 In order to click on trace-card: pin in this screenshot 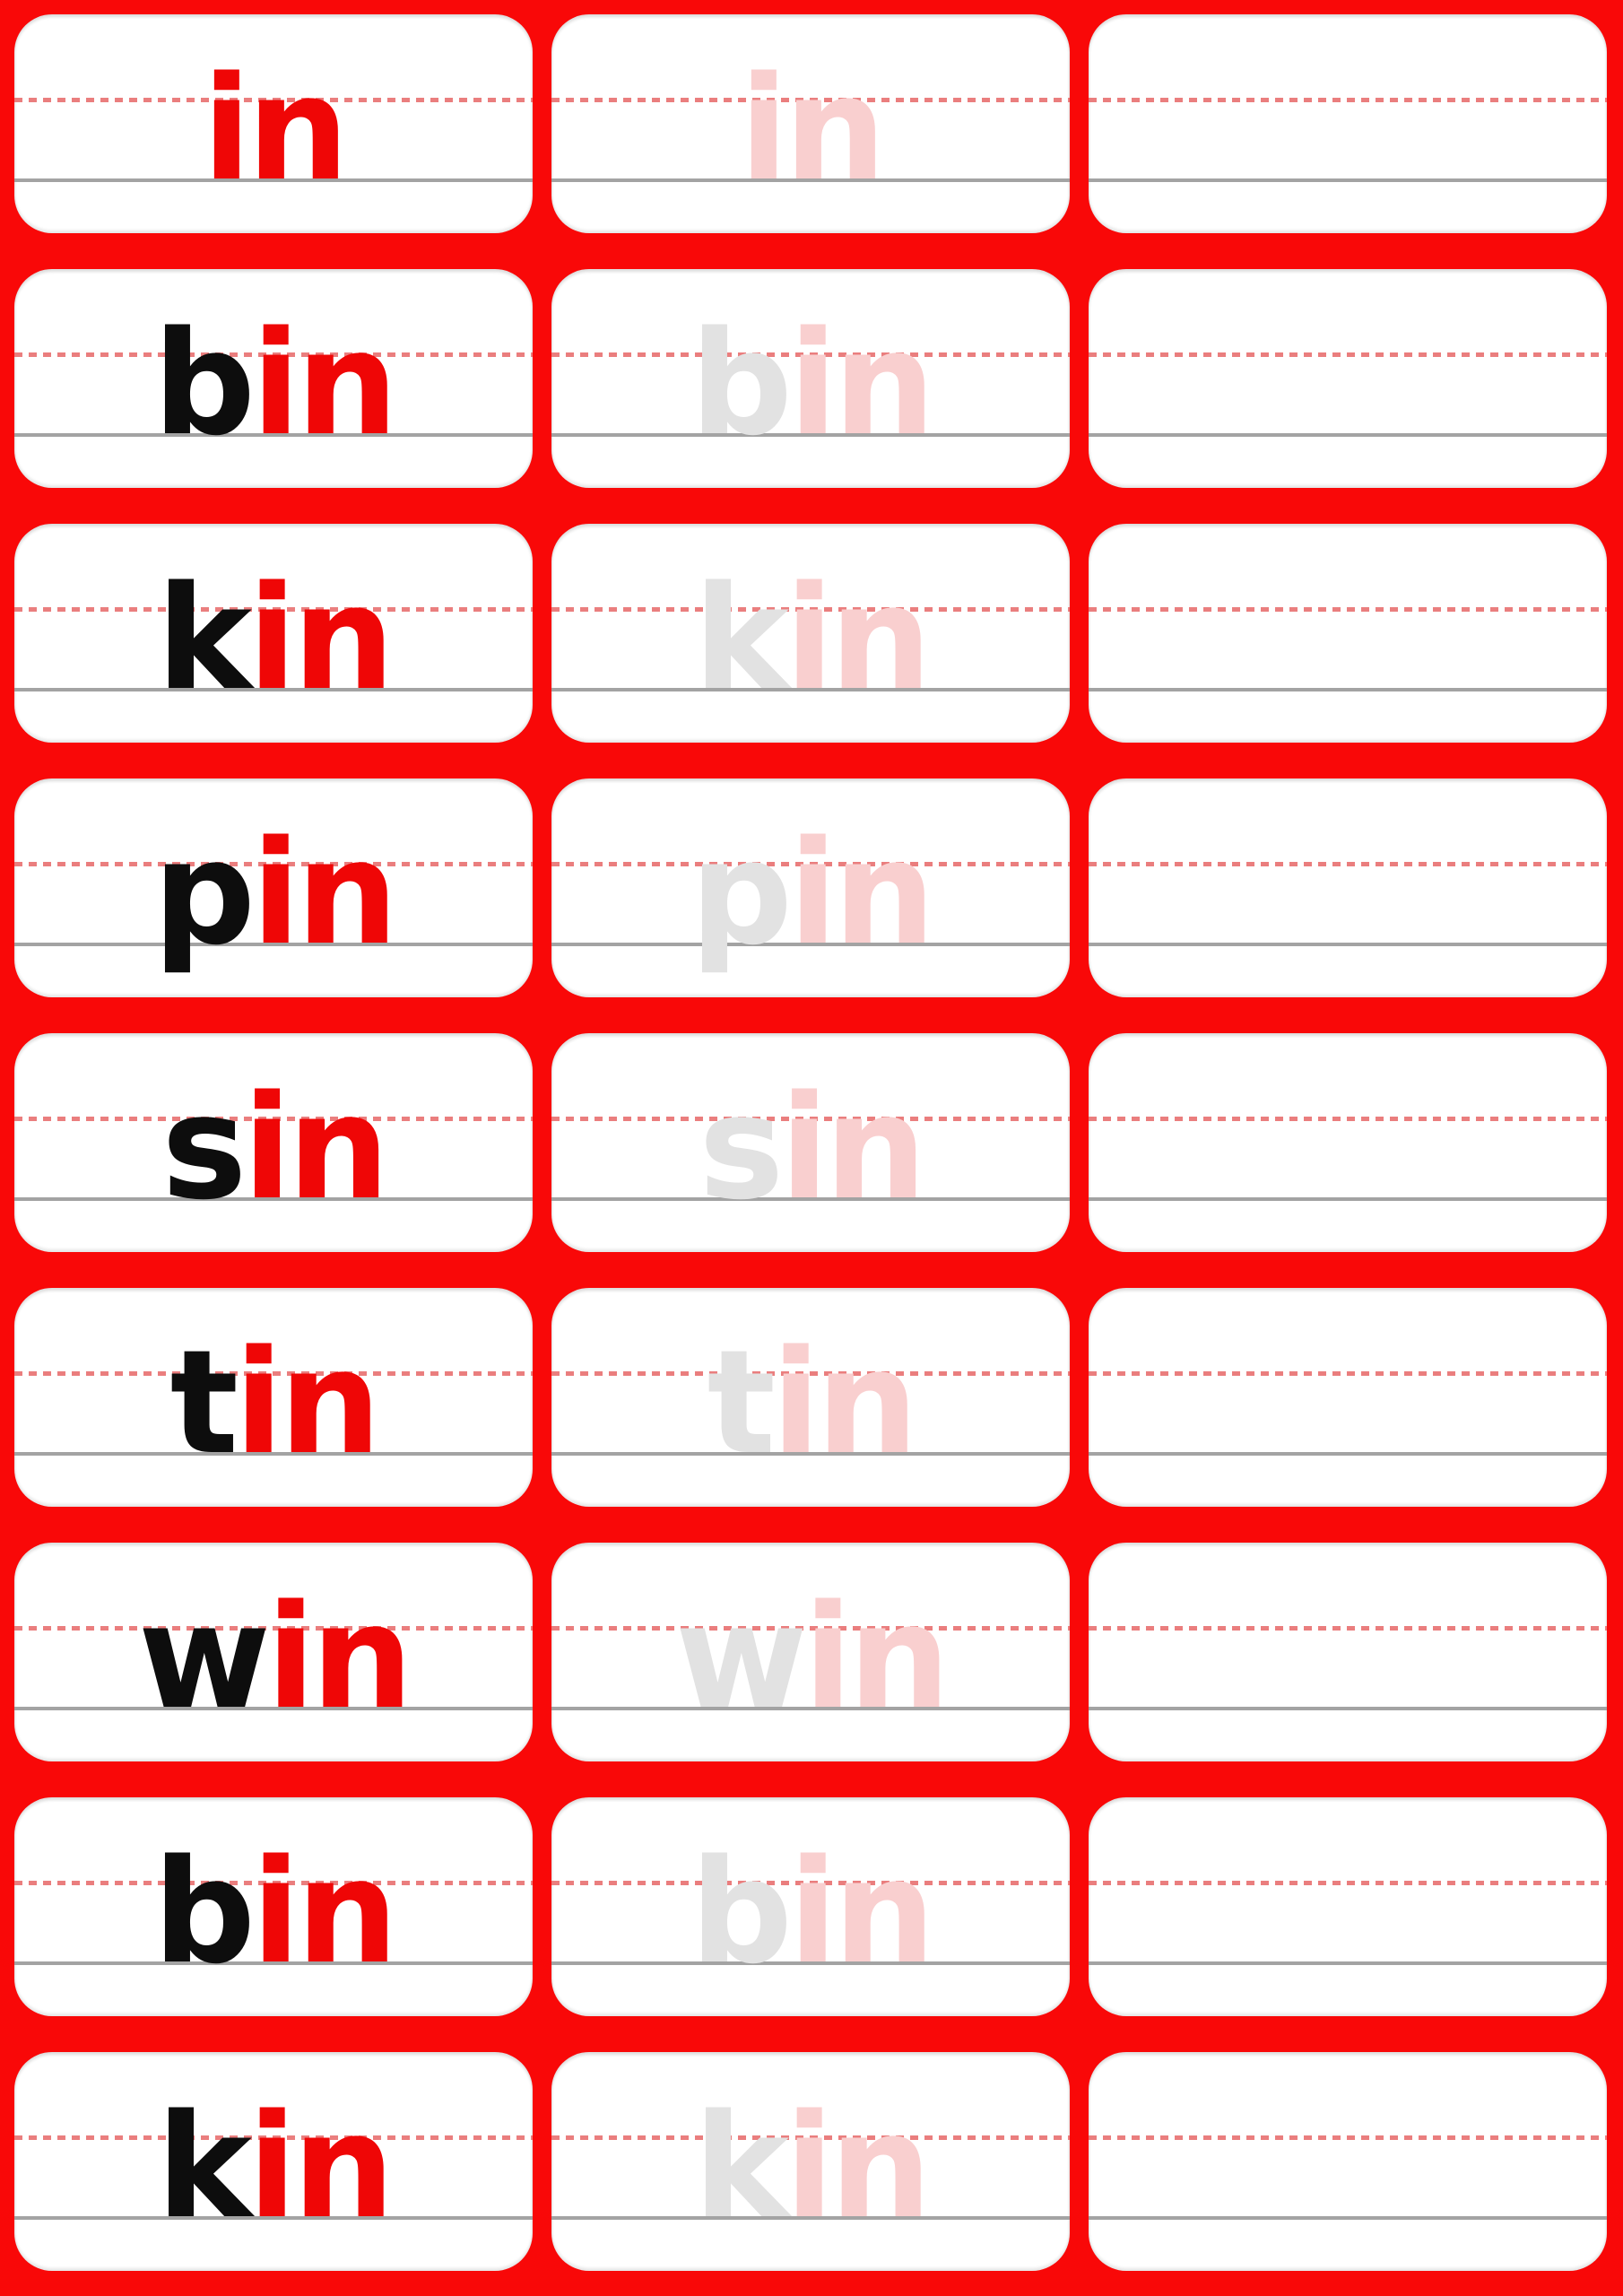, I will do `click(810, 887)`.